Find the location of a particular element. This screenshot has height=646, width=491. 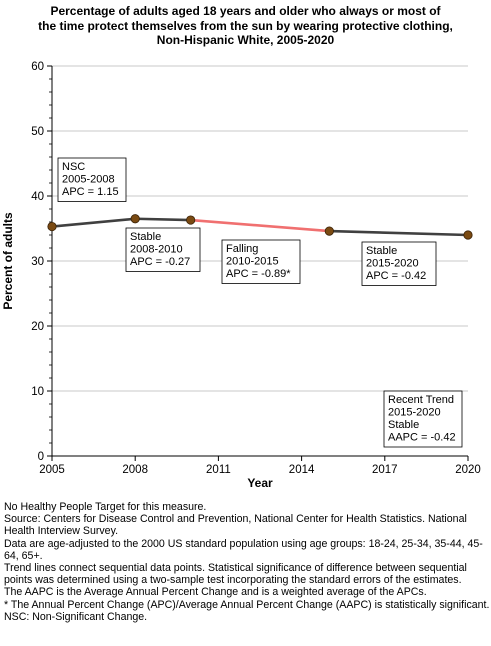

x-tick-label: 2020 is located at coordinates (468, 470).